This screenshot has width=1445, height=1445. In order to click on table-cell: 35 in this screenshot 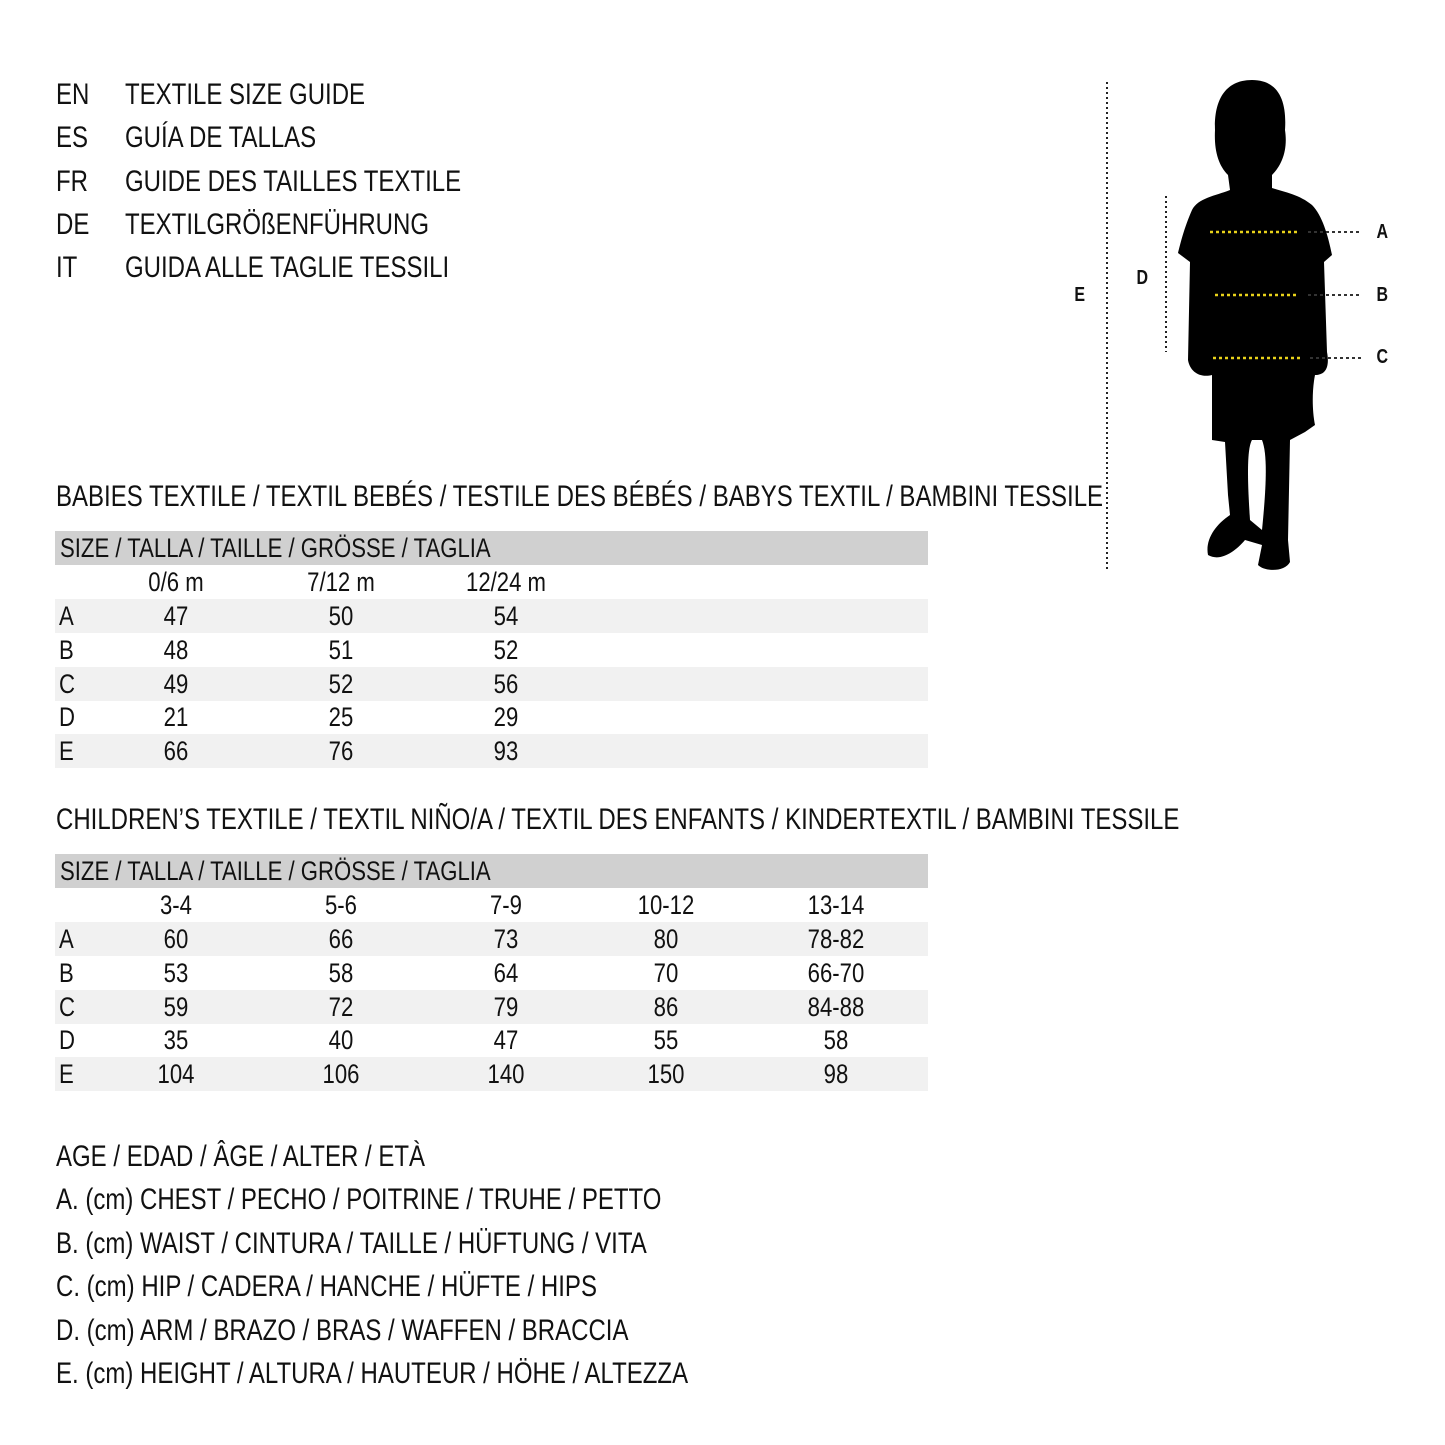, I will do `click(176, 1040)`.